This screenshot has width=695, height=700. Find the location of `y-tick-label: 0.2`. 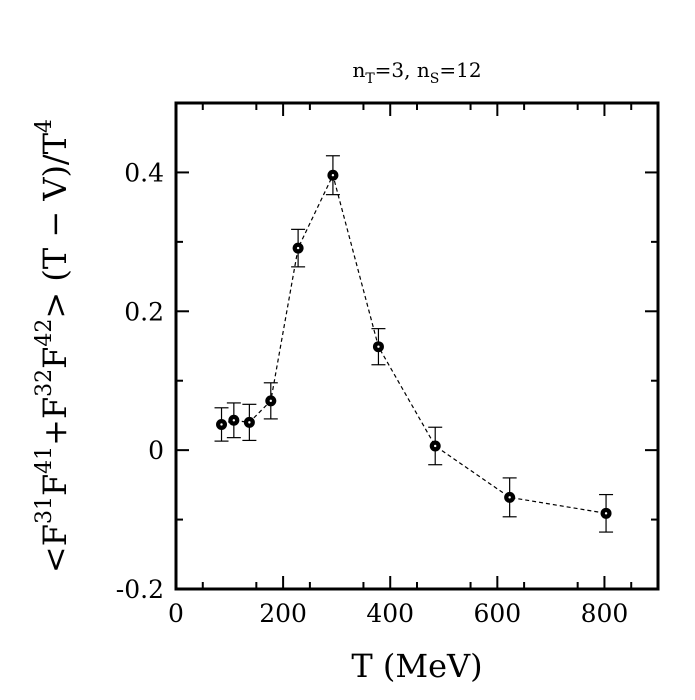

y-tick-label: 0.2 is located at coordinates (144, 311).